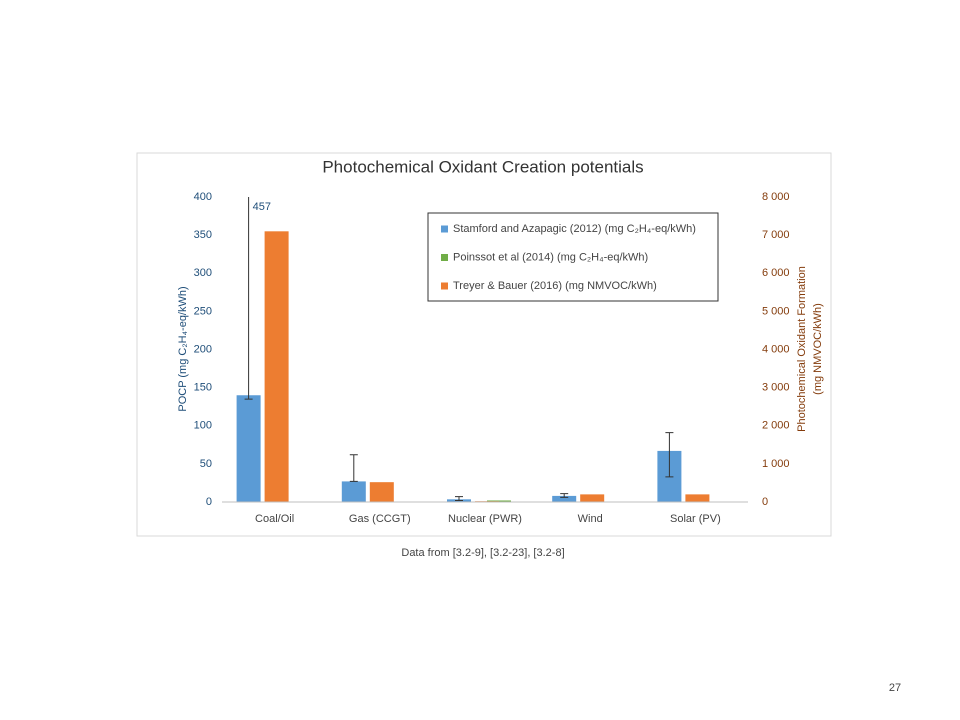 This screenshot has width=960, height=720. Describe the element at coordinates (203, 197) in the screenshot. I see `y-tick-label: 400` at that location.